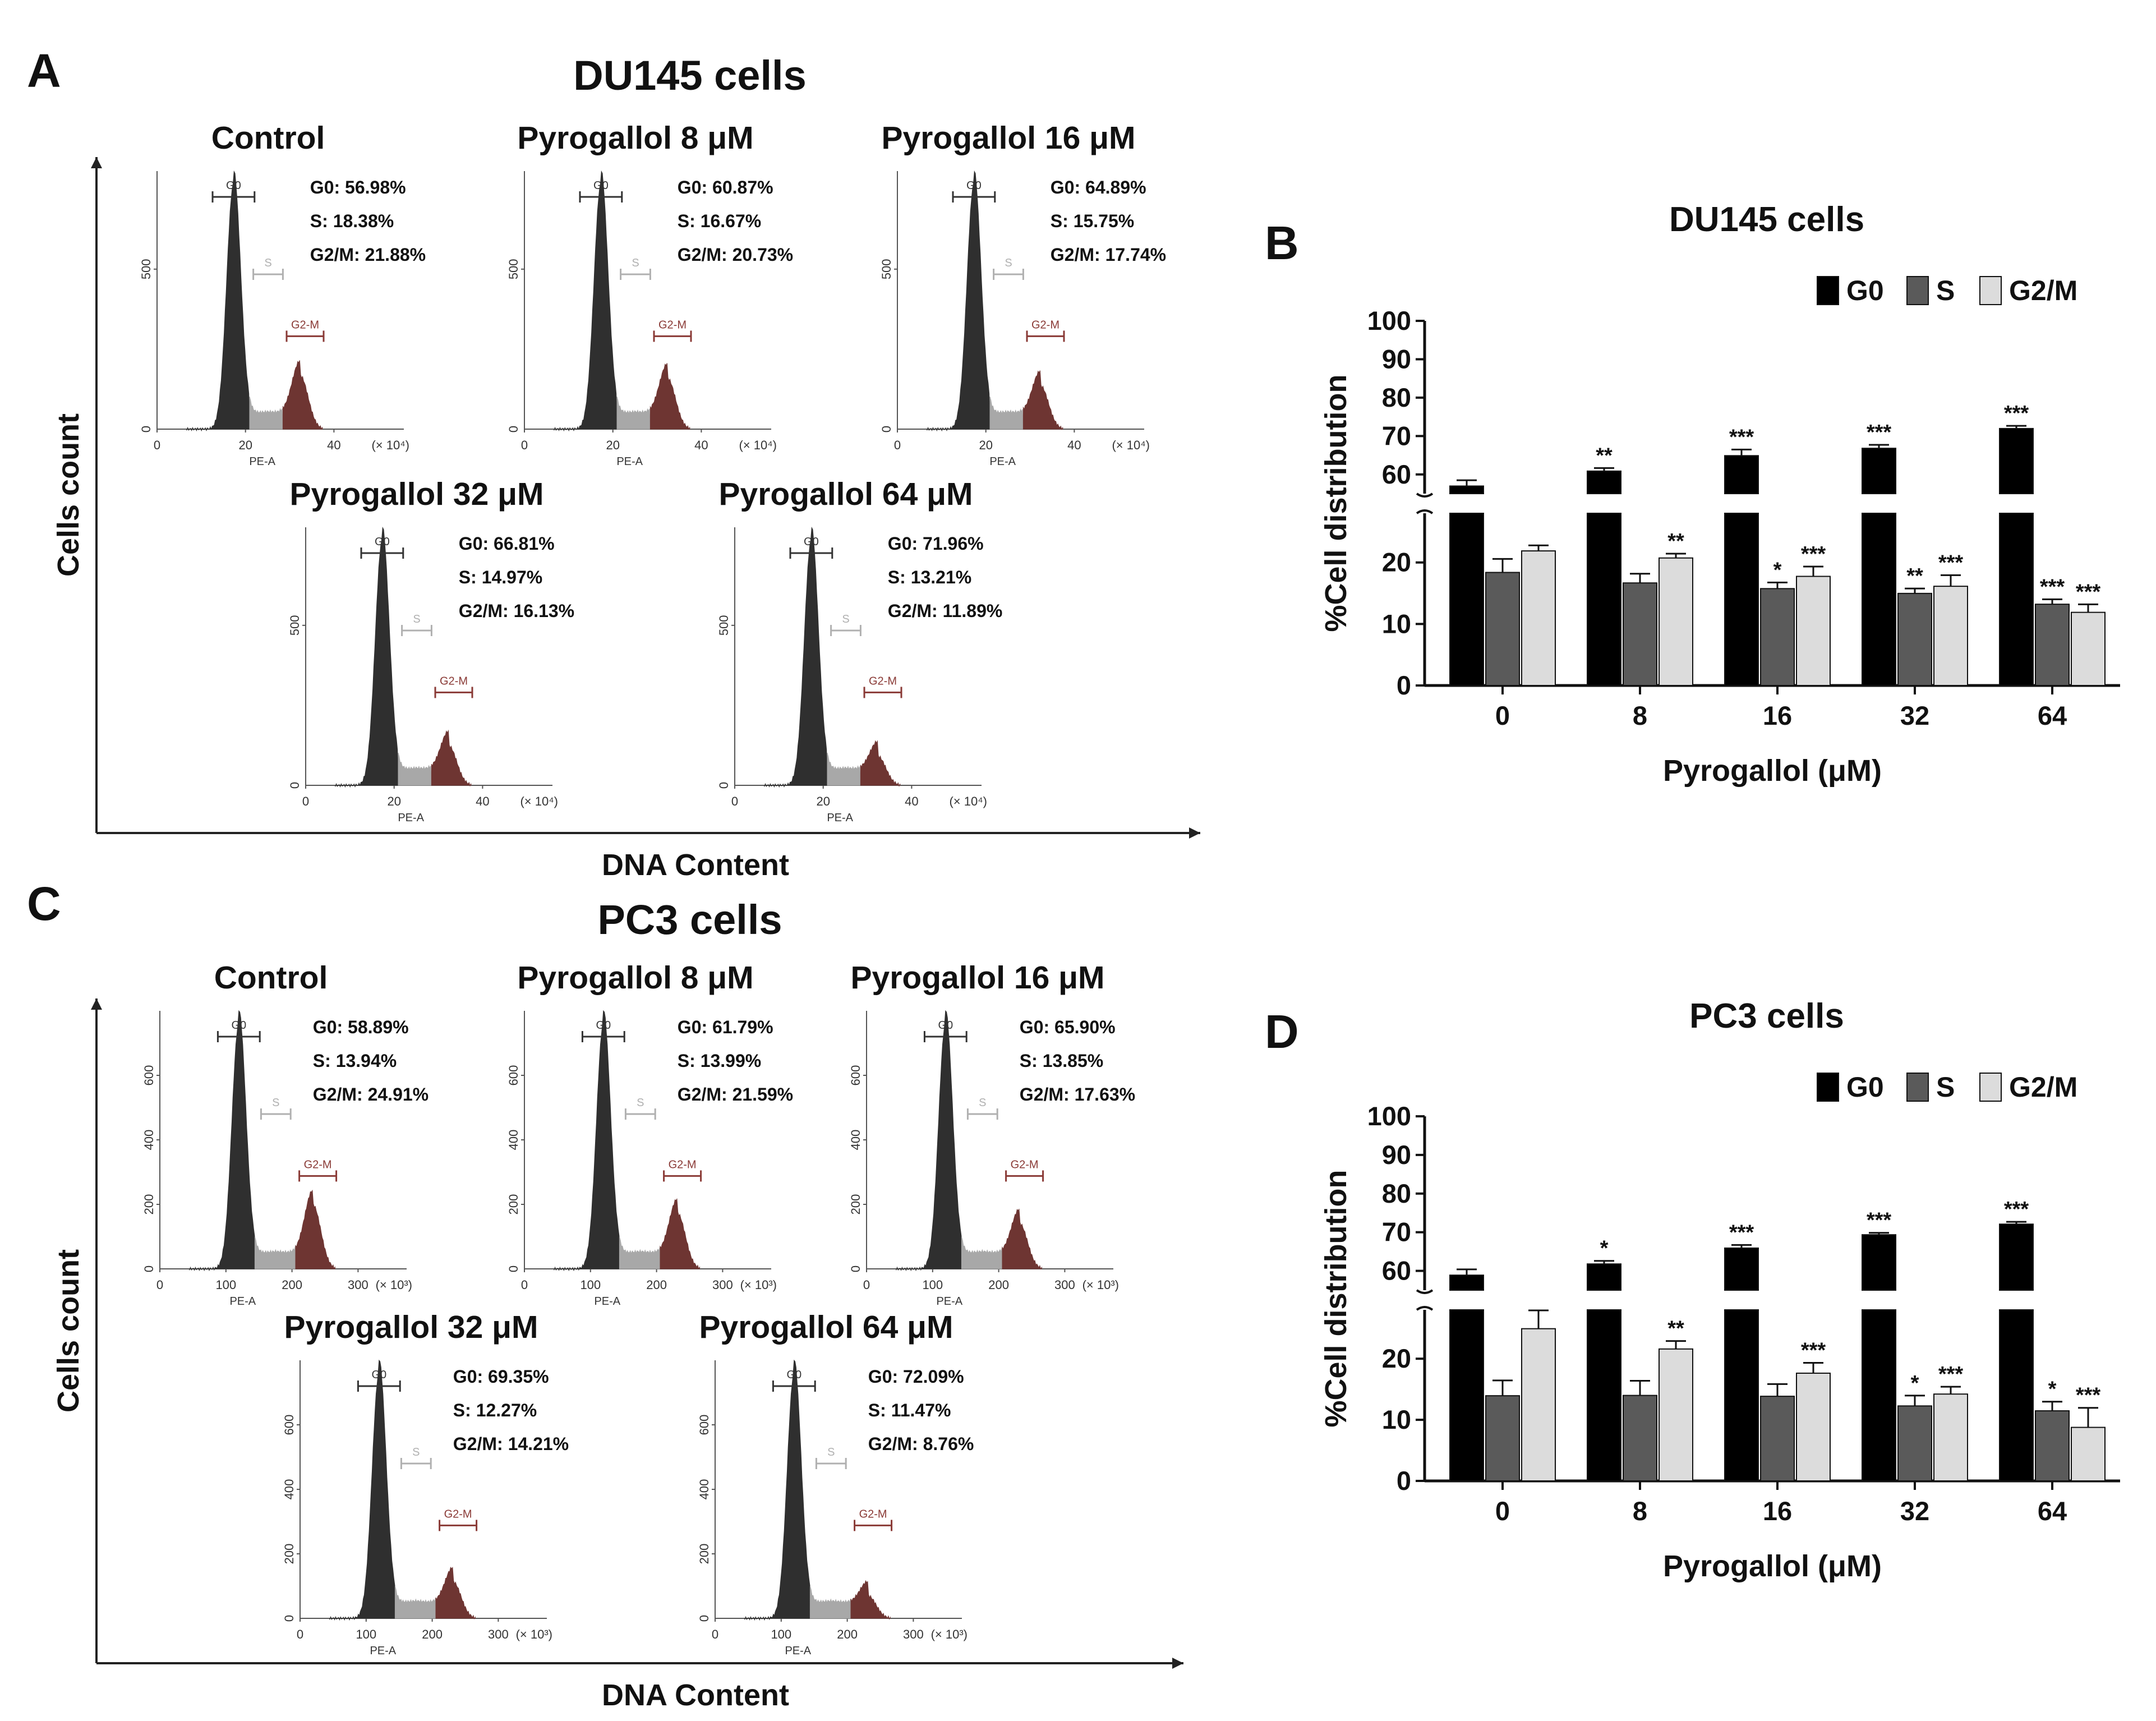 The width and height of the screenshot is (2156, 1721). What do you see at coordinates (847, 1634) in the screenshot?
I see `hist-C-4-x-tick-label: 200` at bounding box center [847, 1634].